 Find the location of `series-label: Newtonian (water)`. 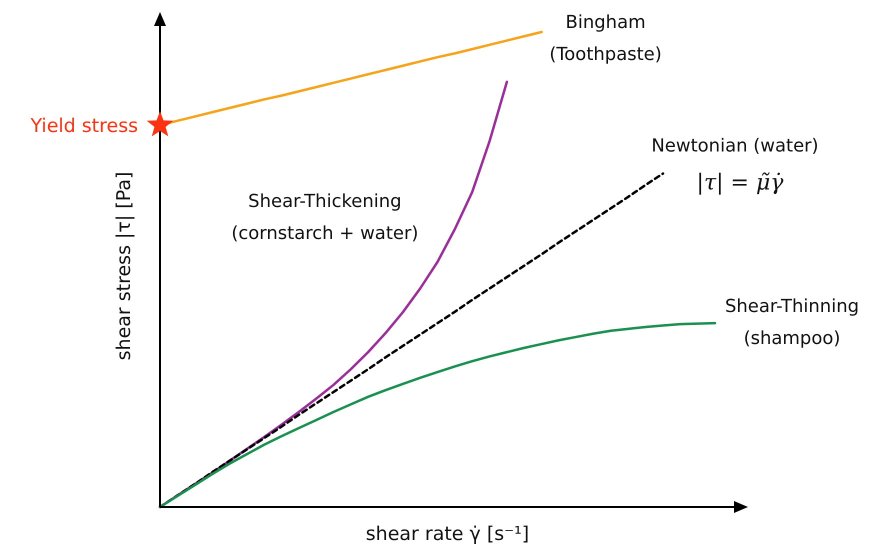

series-label: Newtonian (water) is located at coordinates (735, 146).